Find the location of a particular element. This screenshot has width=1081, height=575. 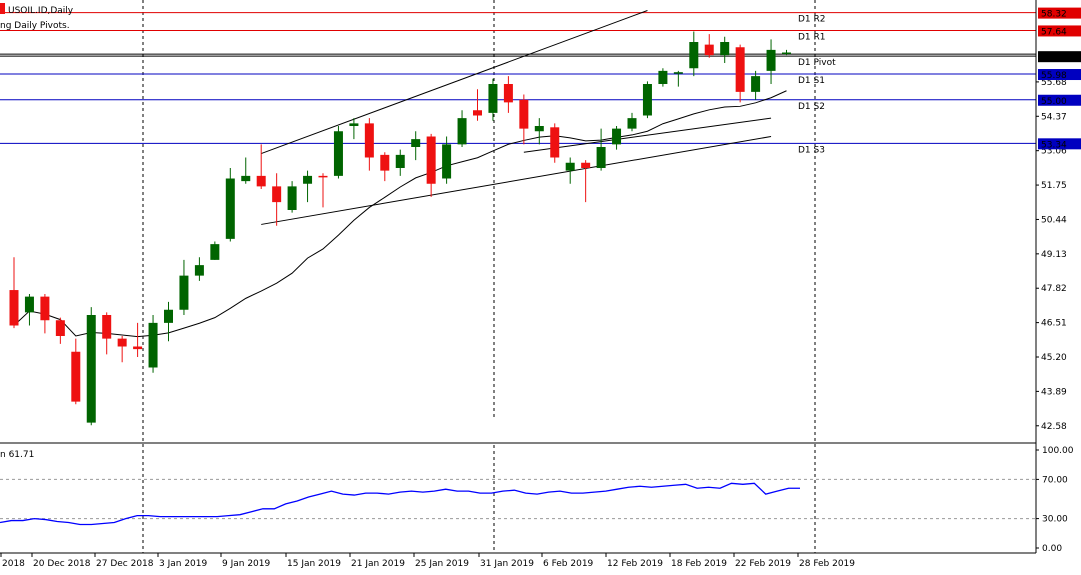

price-tick-label: 42.58 is located at coordinates (1054, 427).